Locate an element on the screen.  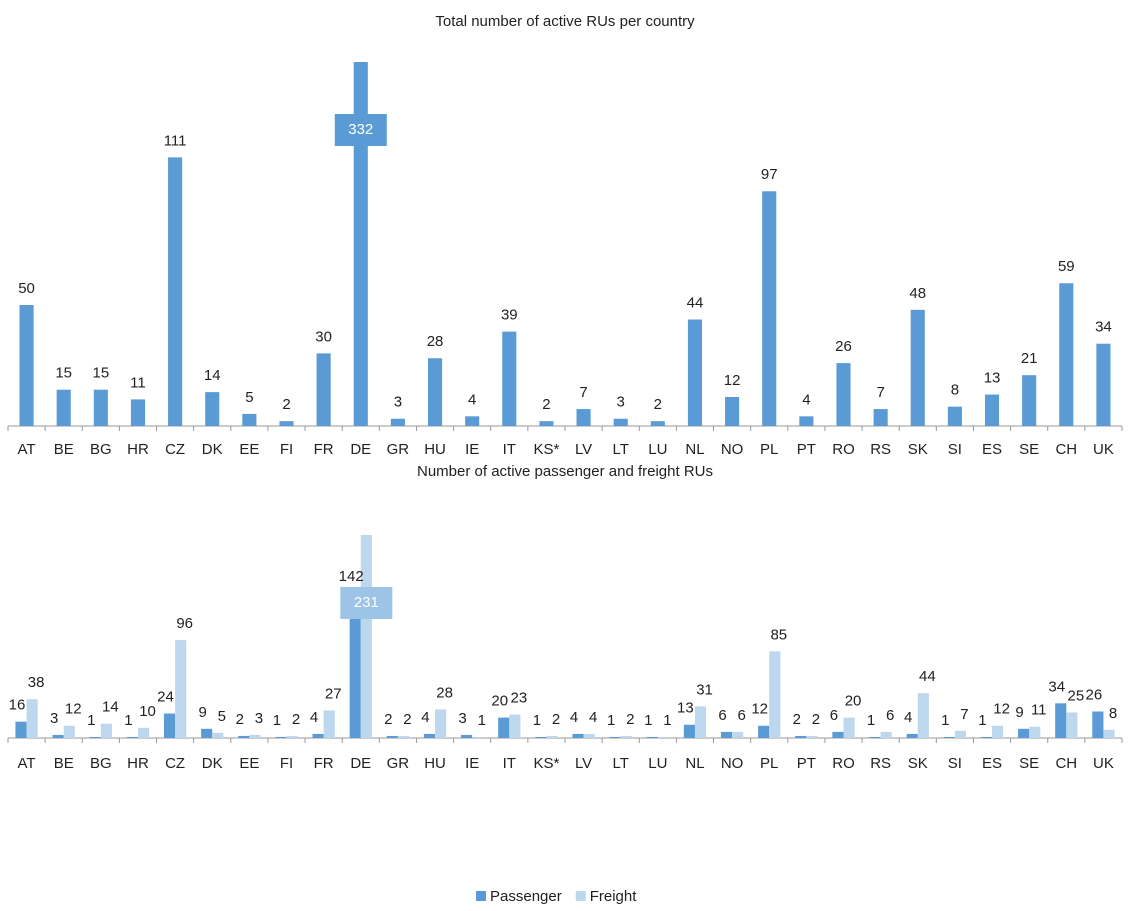
x-tick-label: HU is located at coordinates (435, 763).